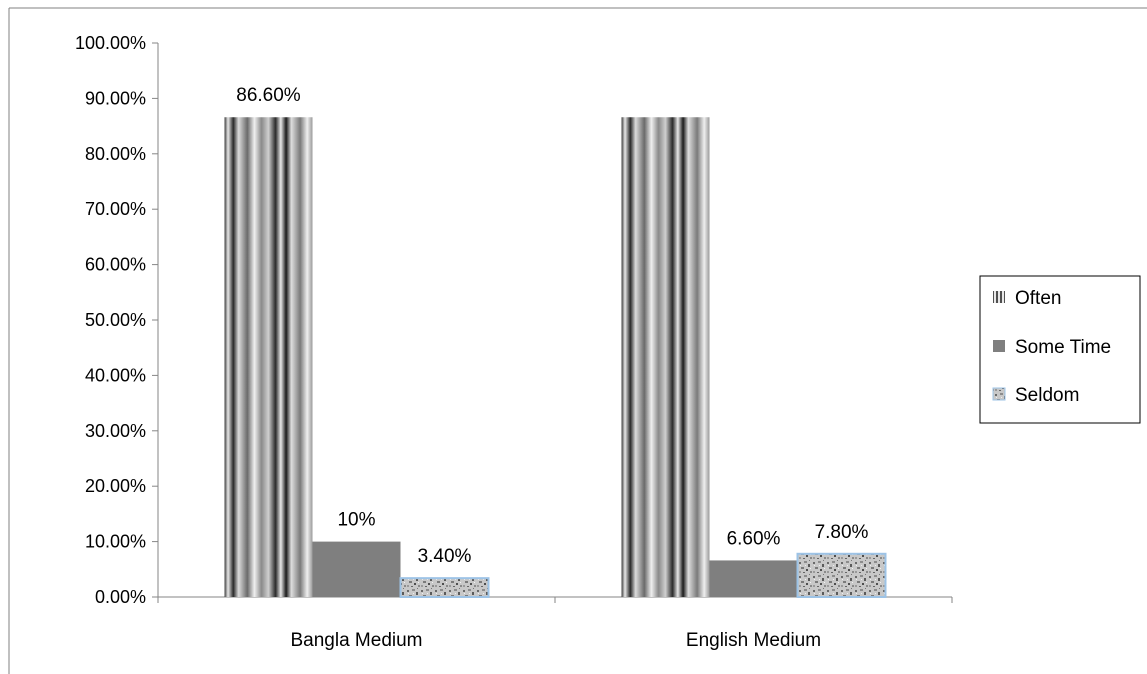 Image resolution: width=1147 pixels, height=674 pixels. I want to click on data-label: 6.60%, so click(754, 538).